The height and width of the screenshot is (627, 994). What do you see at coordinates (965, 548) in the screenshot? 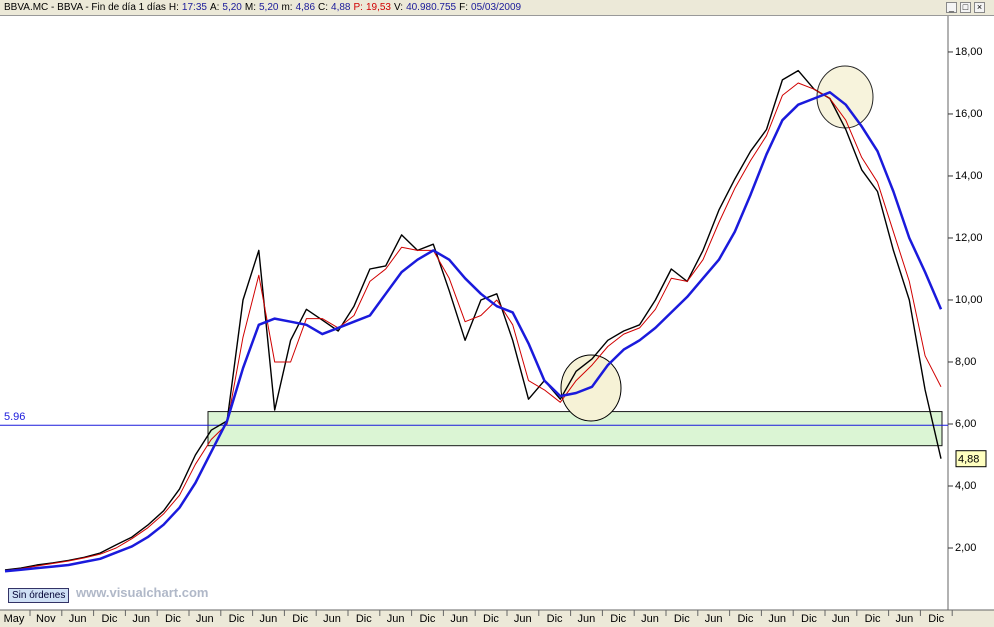
I see `y-tick-label: 2,00` at bounding box center [965, 548].